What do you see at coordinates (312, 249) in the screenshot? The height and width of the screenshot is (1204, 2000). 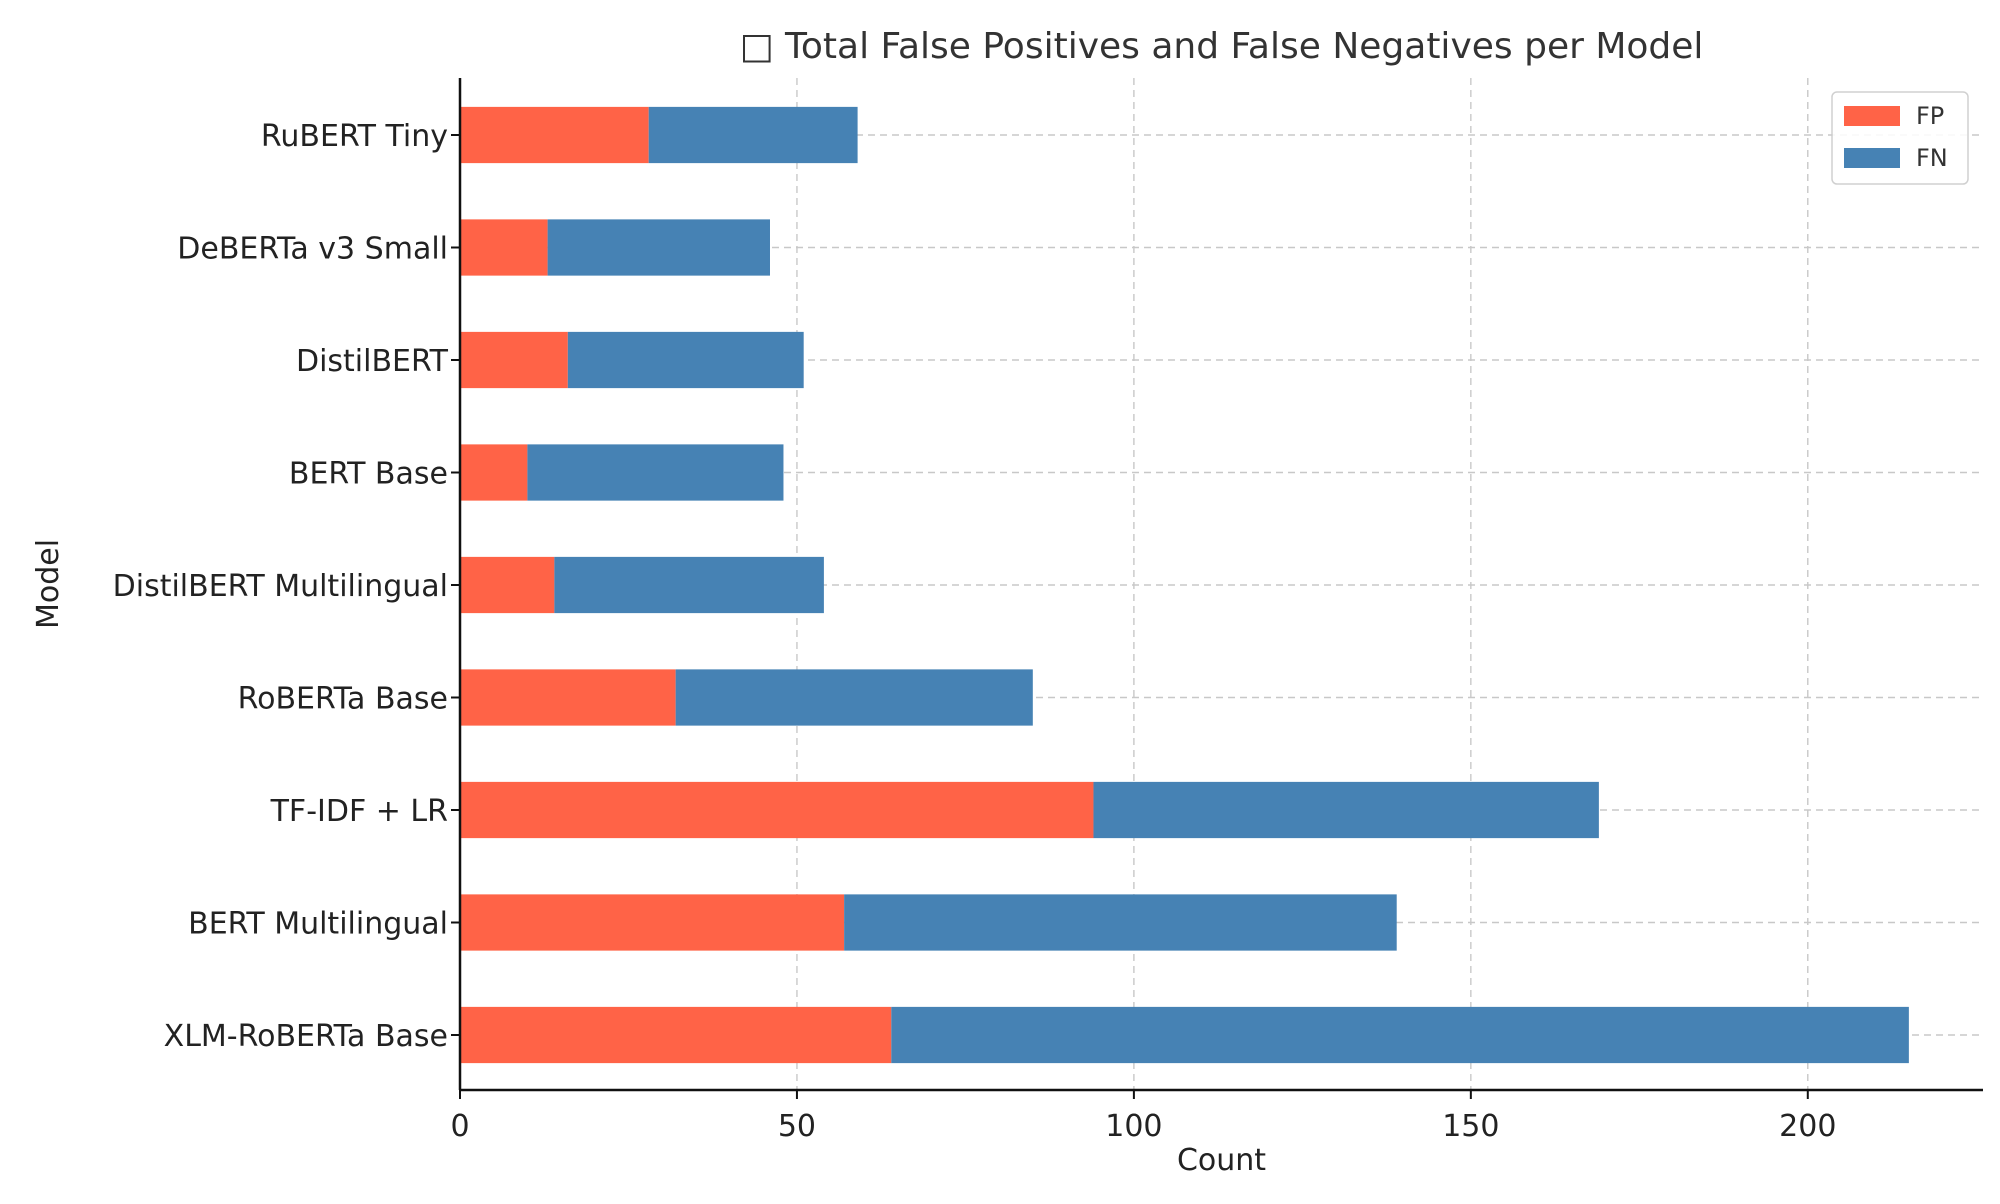 I see `y-tick-label: DeBERTa v3 Small` at bounding box center [312, 249].